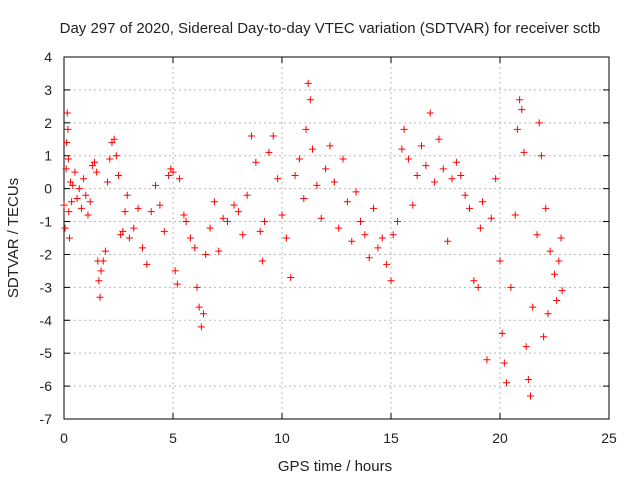 The width and height of the screenshot is (640, 480). Describe the element at coordinates (48, 156) in the screenshot. I see `y-tick-label: 1` at that location.